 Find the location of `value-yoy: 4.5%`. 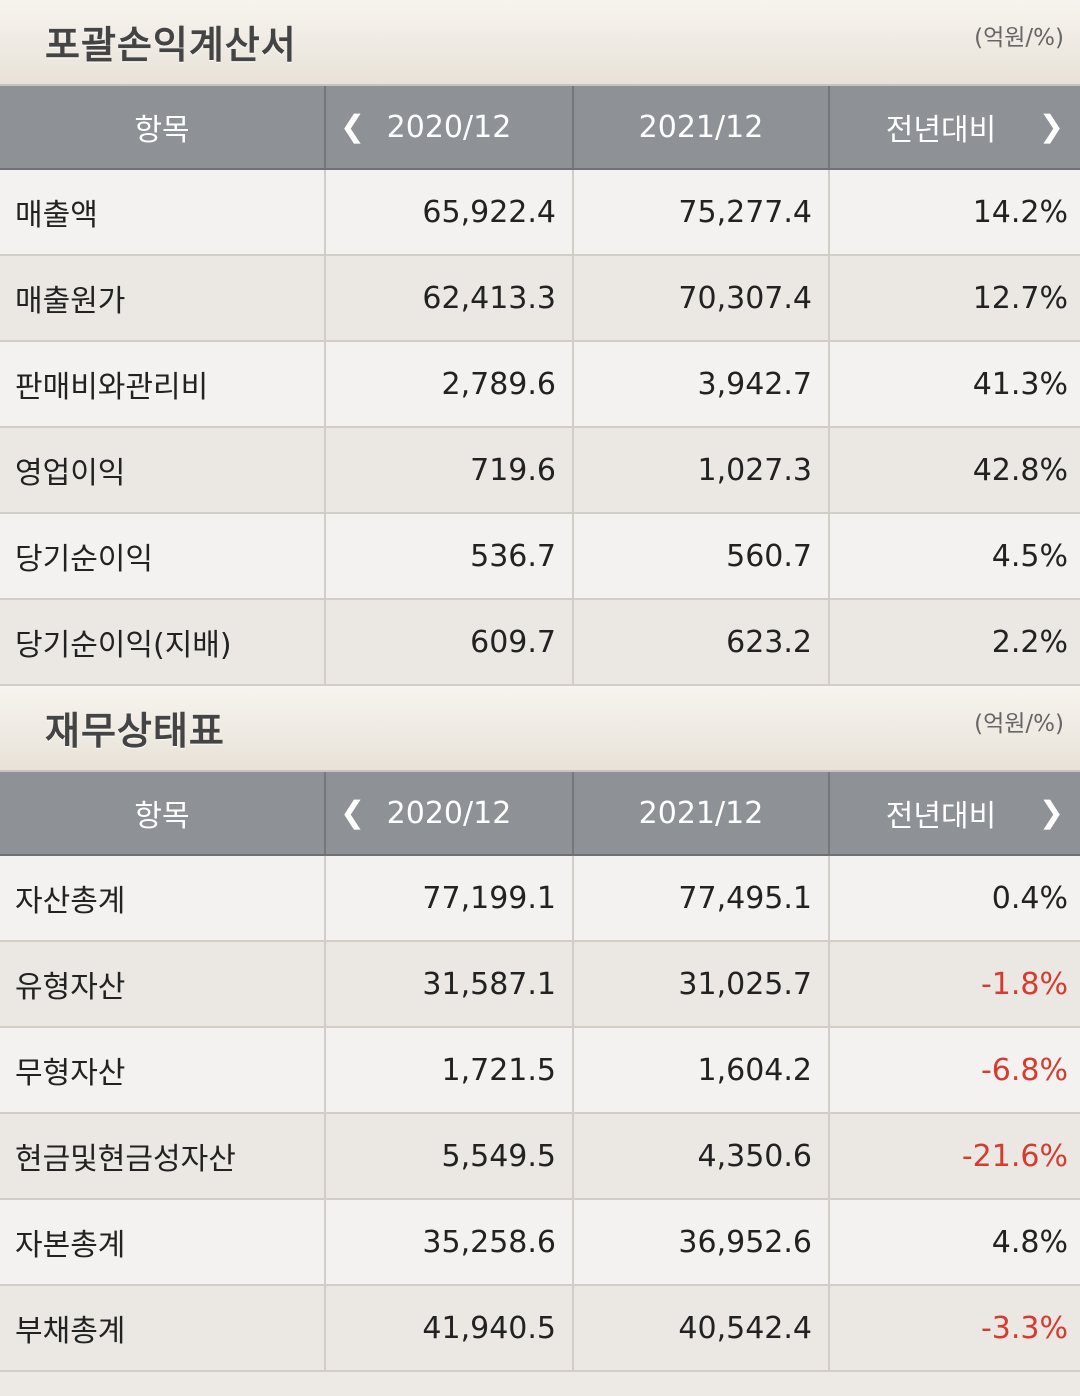

value-yoy: 4.5% is located at coordinates (1029, 556).